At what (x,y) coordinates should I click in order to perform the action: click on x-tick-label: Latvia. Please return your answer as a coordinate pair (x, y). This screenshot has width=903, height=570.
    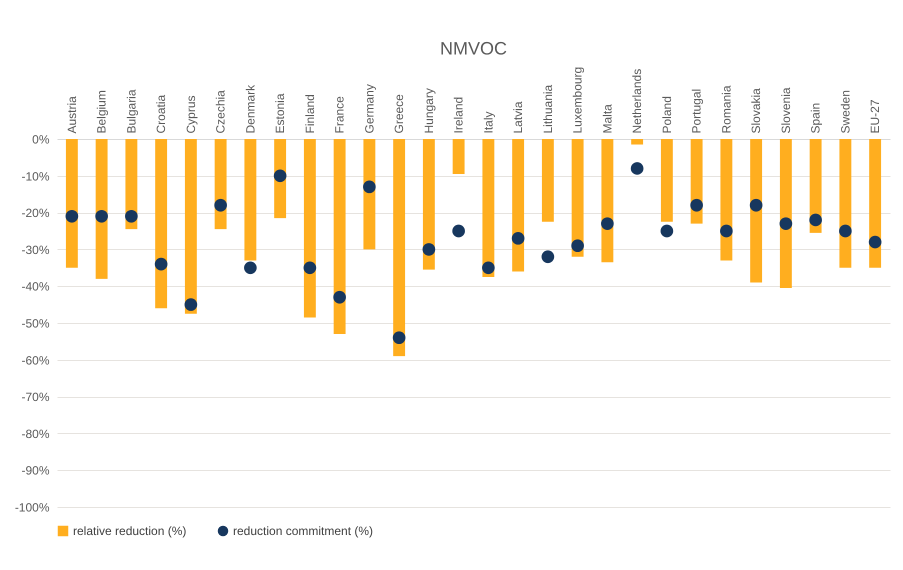
    Looking at the image, I should click on (518, 117).